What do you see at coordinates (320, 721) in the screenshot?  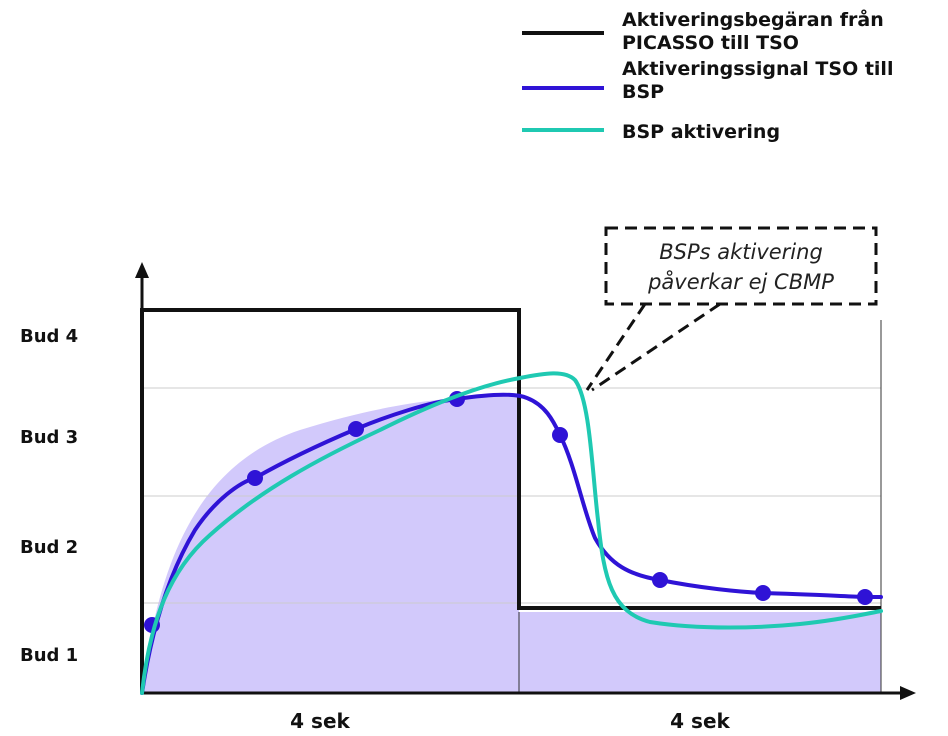 I see `x-label-segment-1: 4 sek` at bounding box center [320, 721].